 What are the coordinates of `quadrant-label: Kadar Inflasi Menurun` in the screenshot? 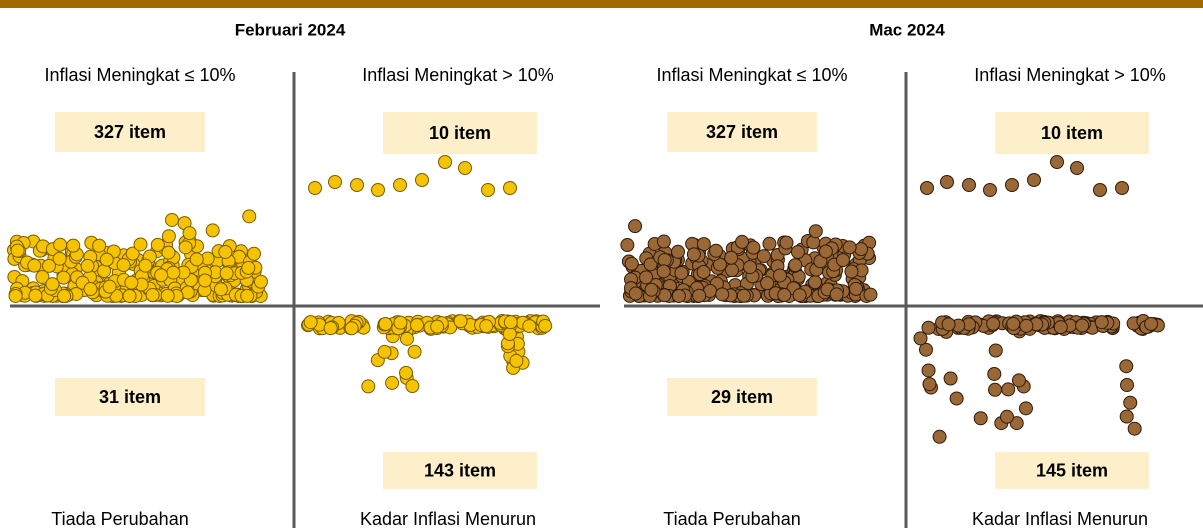 It's located at (1060, 519).